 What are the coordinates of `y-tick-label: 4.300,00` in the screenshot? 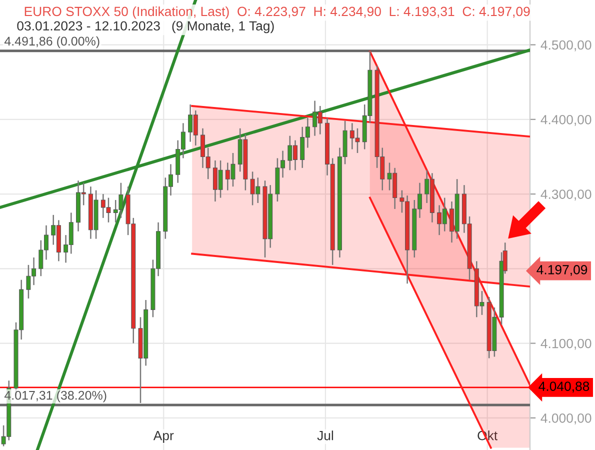 It's located at (566, 195).